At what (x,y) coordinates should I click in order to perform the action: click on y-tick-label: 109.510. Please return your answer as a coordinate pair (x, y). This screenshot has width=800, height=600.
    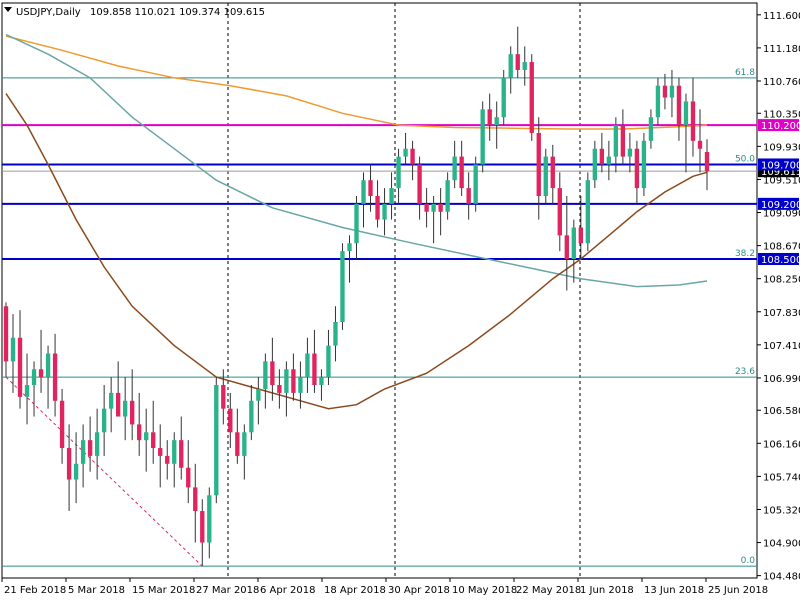
    Looking at the image, I should click on (781, 180).